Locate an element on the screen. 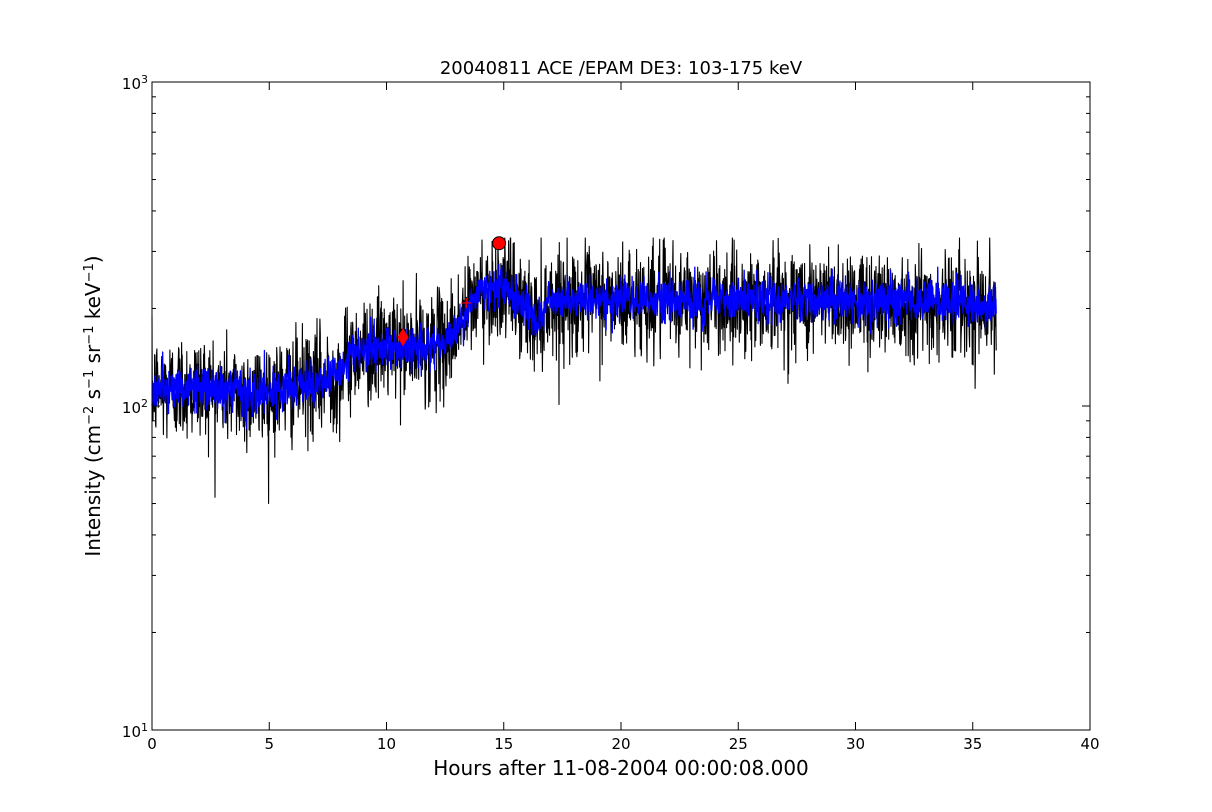 This screenshot has width=1212, height=812. x-tick-label: 30 is located at coordinates (855, 744).